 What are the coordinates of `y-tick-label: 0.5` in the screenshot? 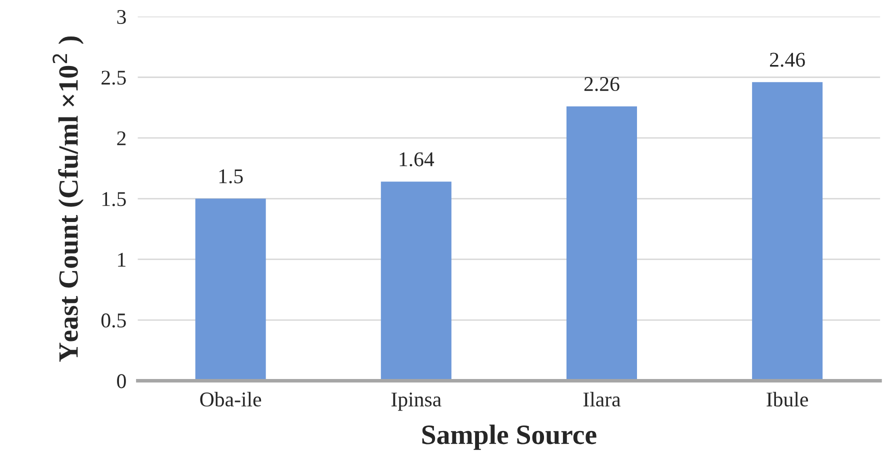 It's located at (113, 320).